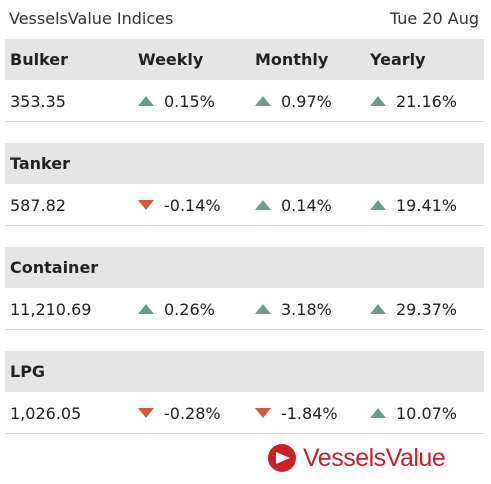  I want to click on widget-title: VesselsValue Indices, so click(91, 18).